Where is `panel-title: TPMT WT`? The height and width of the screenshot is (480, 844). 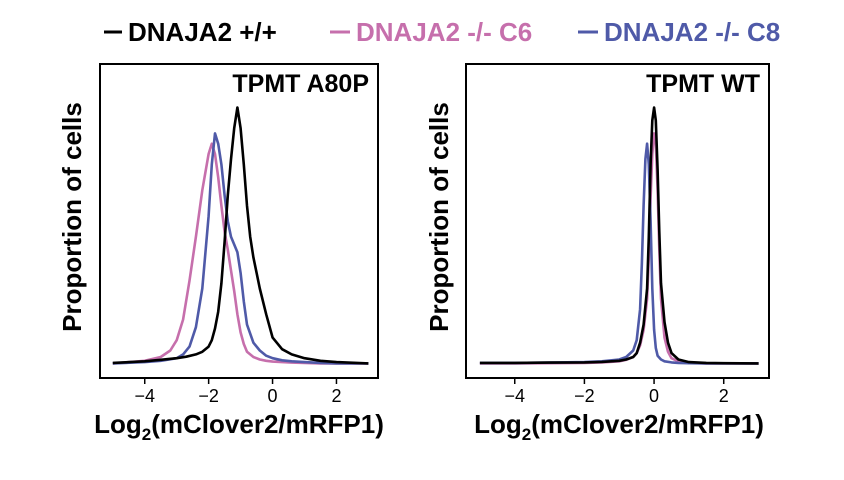 panel-title: TPMT WT is located at coordinates (703, 84).